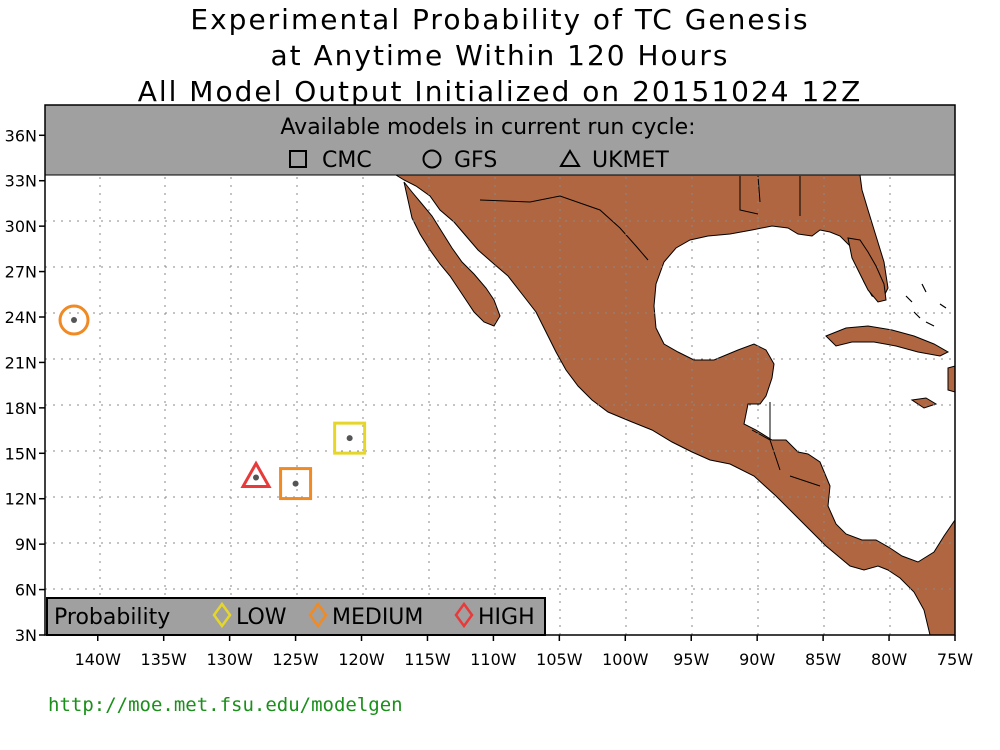 This screenshot has width=1000, height=750. Describe the element at coordinates (225, 705) in the screenshot. I see `source-url: http://moe.met.fsu.edu/modelgen` at that location.